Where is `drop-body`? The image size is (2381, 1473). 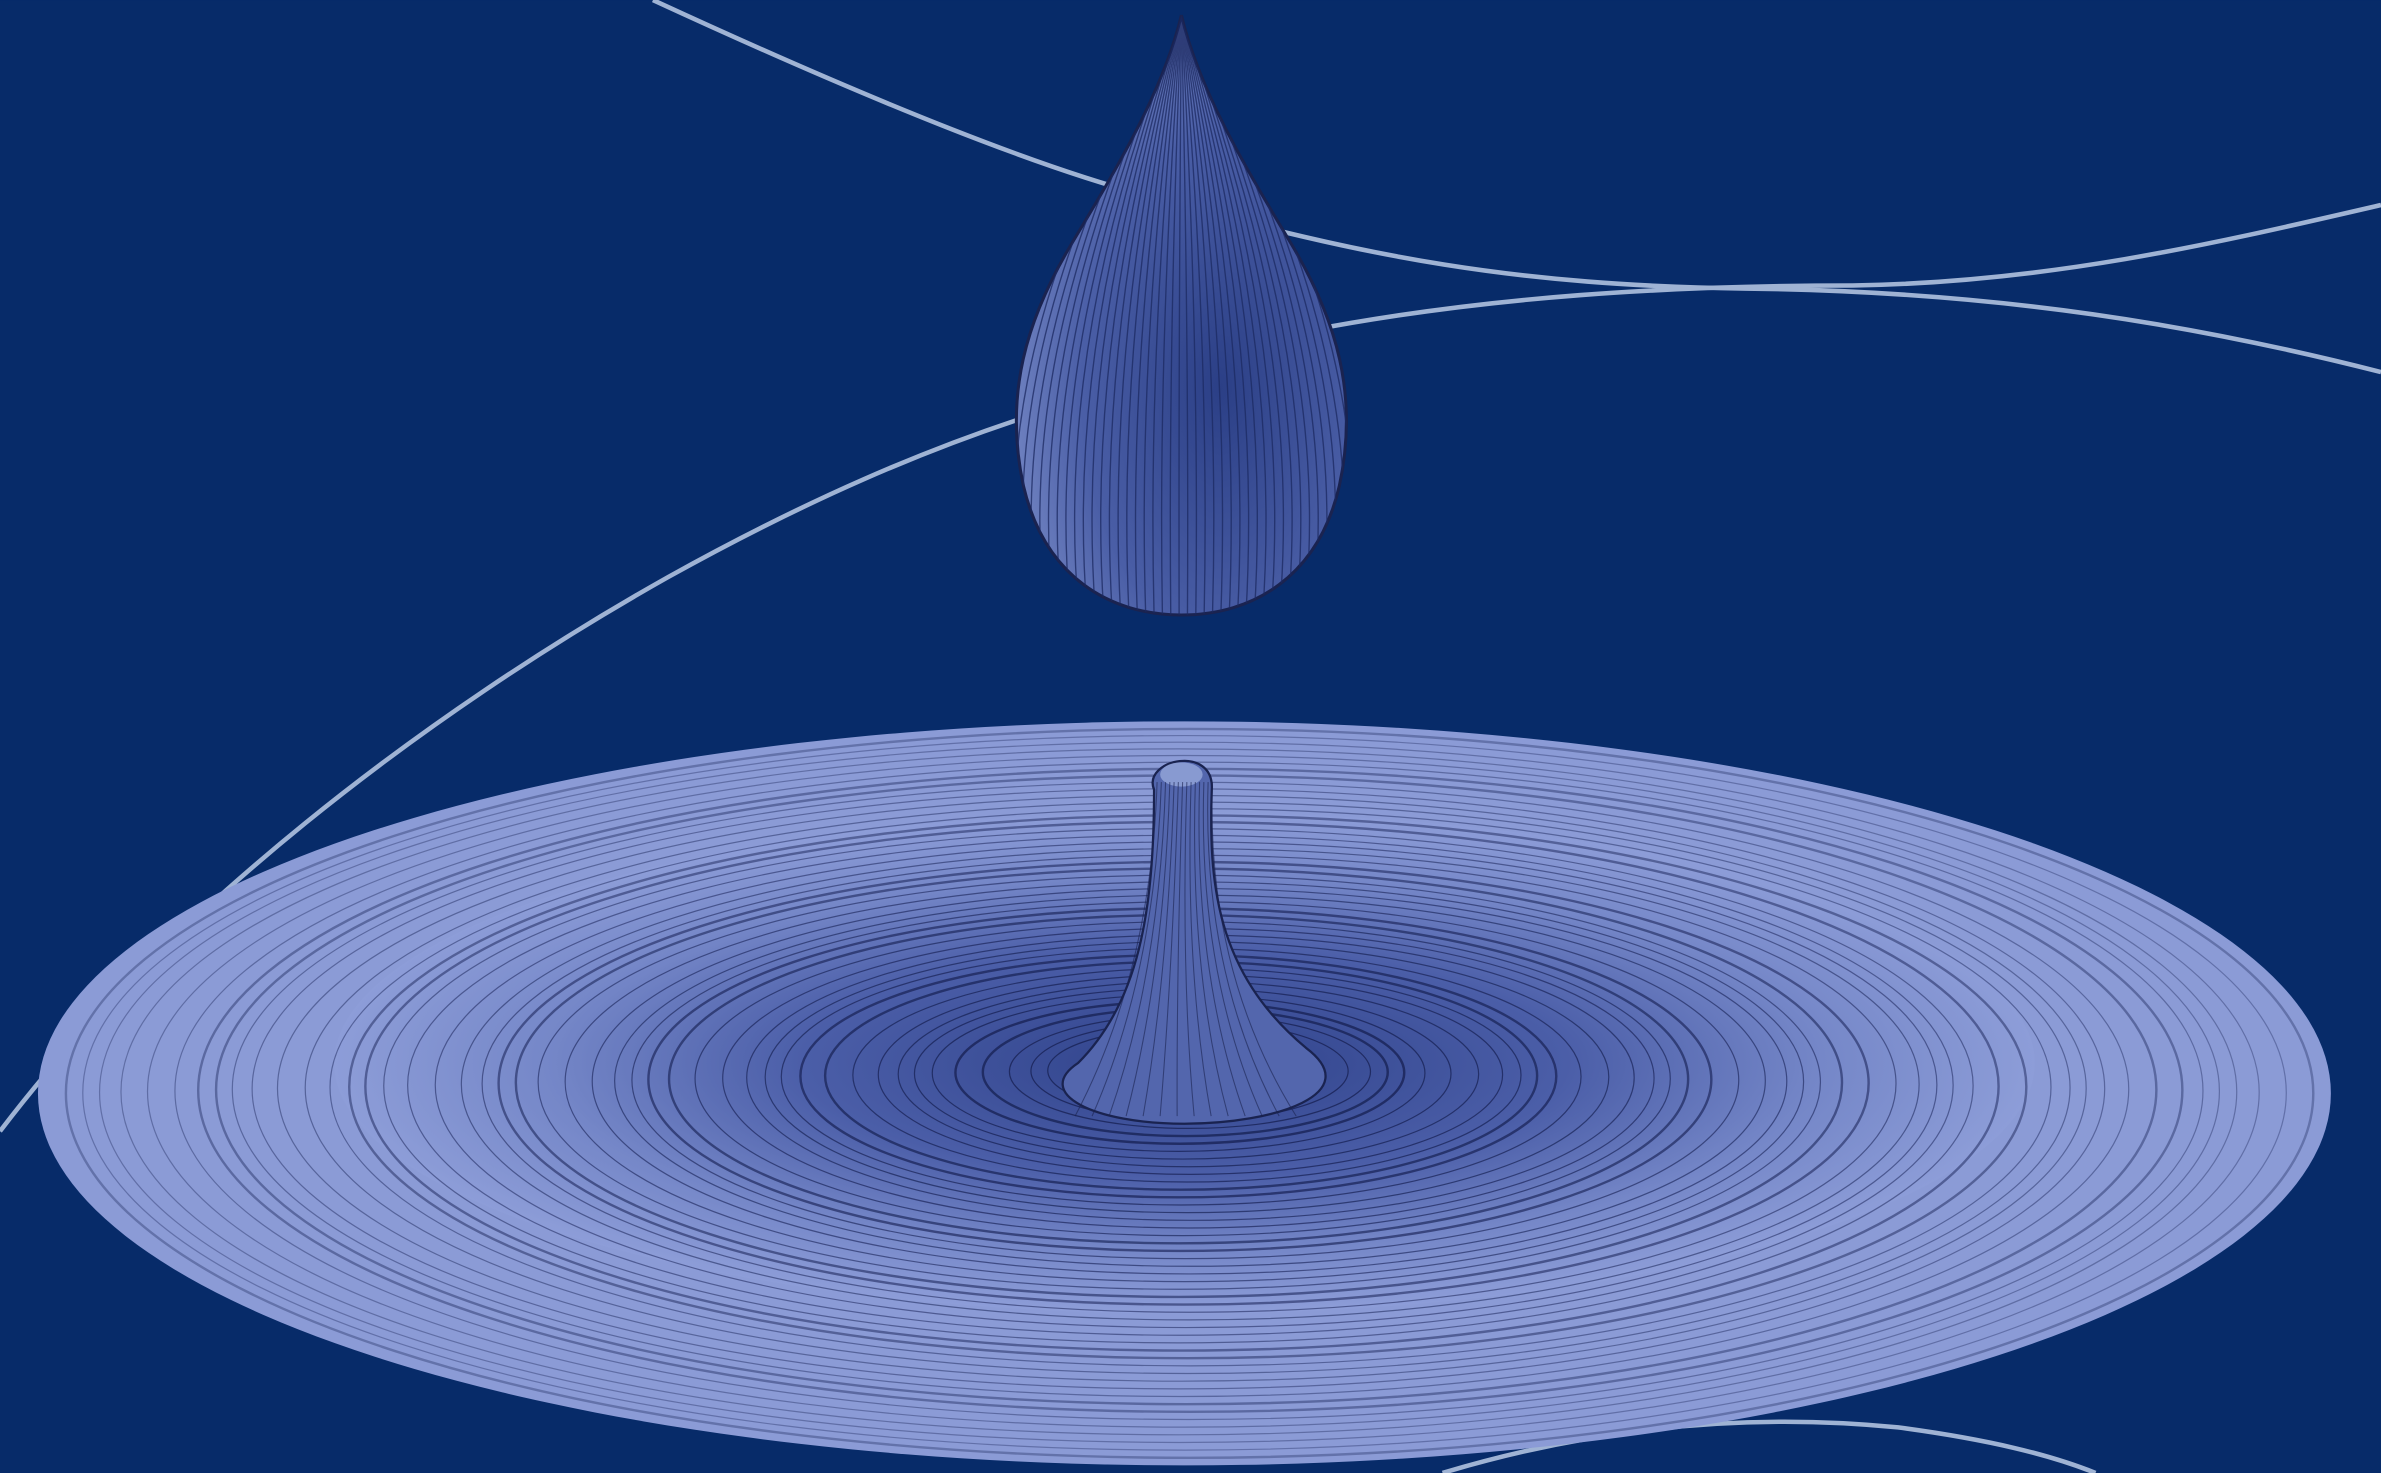
drop-body is located at coordinates (1181, 315).